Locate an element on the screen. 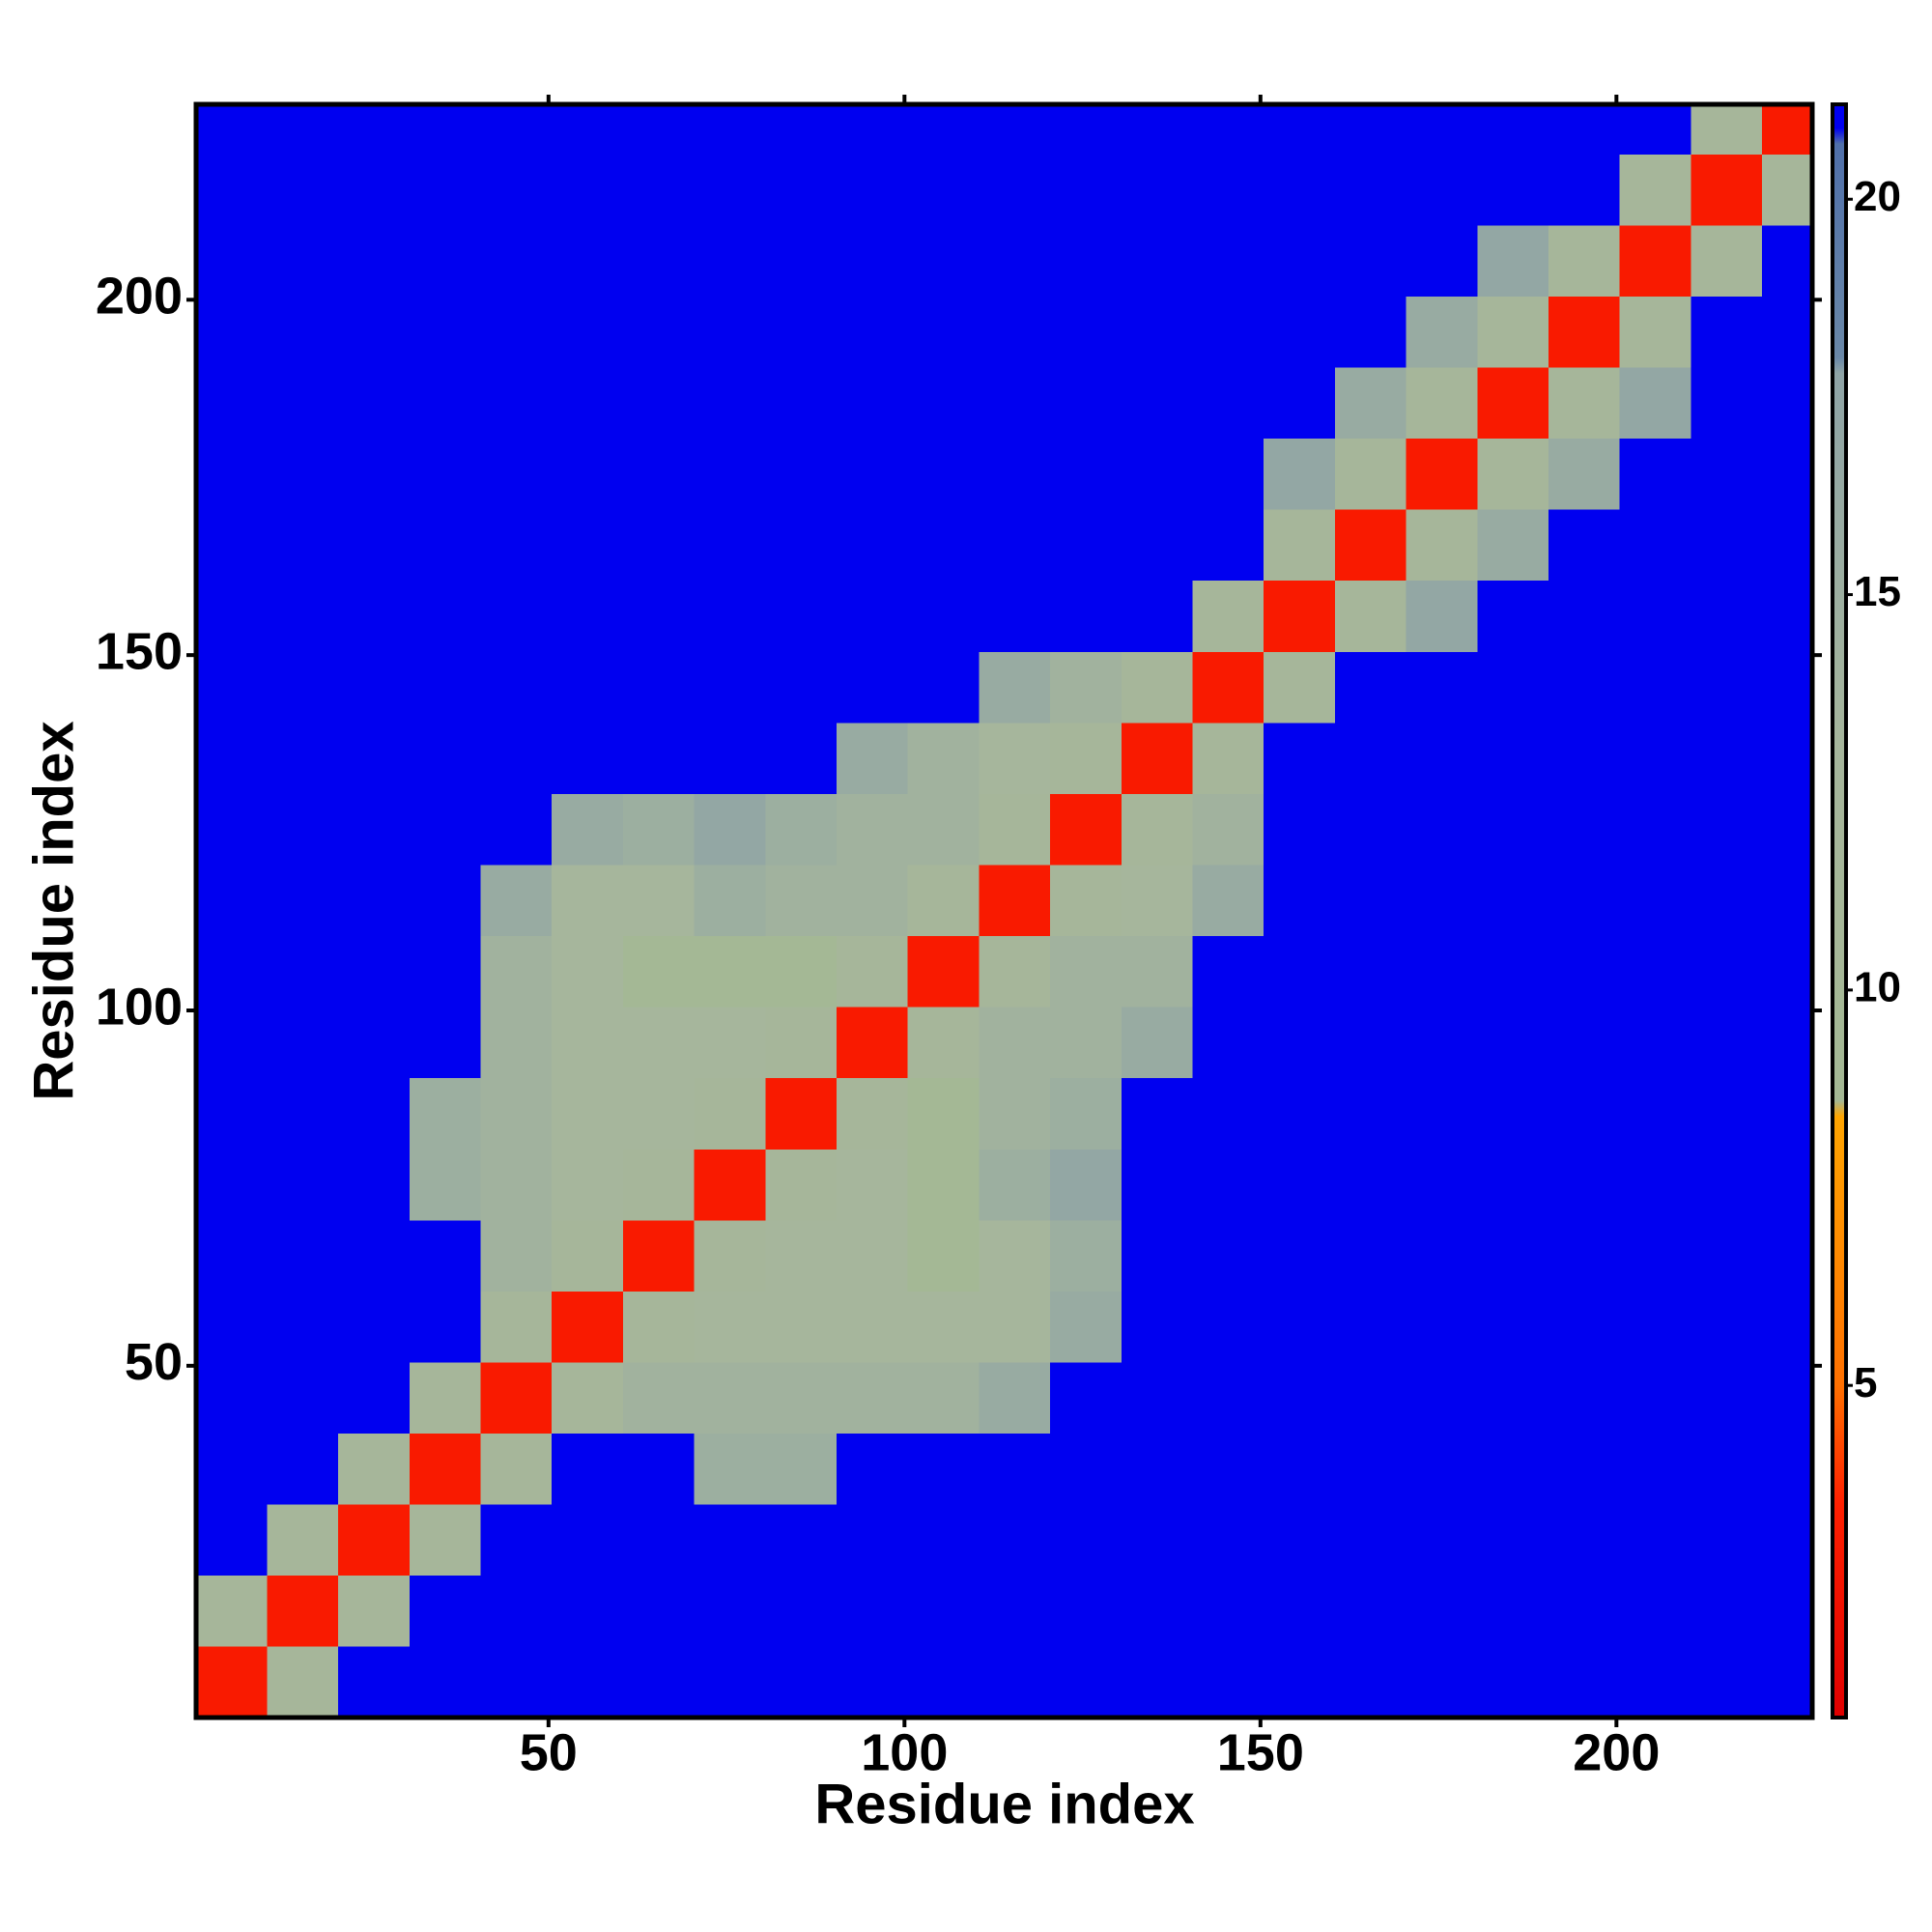 Image resolution: width=1932 pixels, height=1932 pixels. colorbar-tick-label: 5 is located at coordinates (1865, 1382).